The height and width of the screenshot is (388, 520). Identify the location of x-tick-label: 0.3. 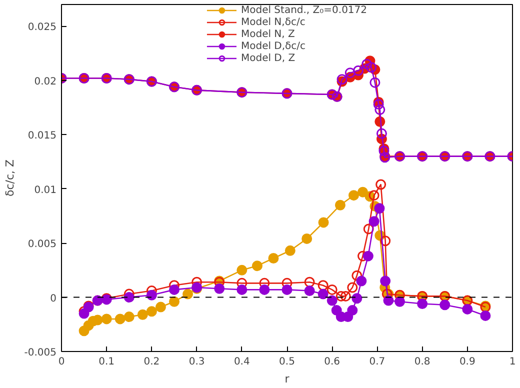
(196, 362).